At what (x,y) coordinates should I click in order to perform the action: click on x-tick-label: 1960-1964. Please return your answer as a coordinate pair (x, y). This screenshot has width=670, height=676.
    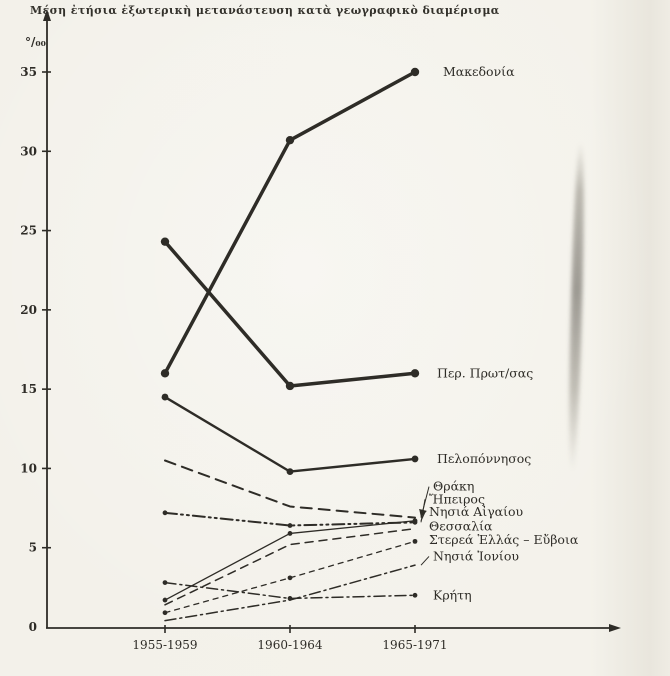
    Looking at the image, I should click on (289, 645).